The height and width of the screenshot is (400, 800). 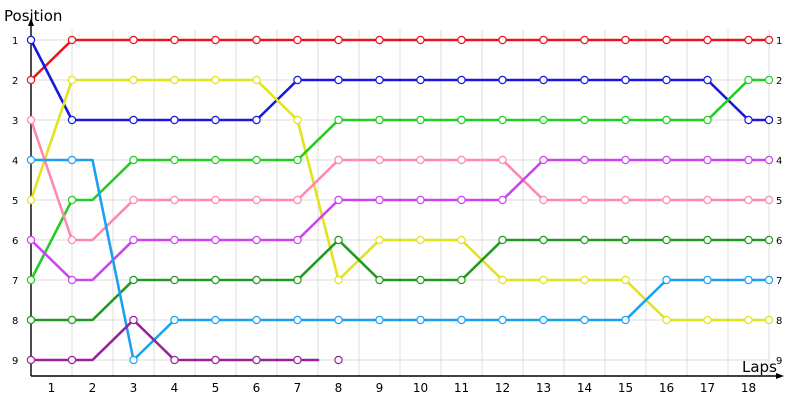 I want to click on right-position-label: 8, so click(x=779, y=321).